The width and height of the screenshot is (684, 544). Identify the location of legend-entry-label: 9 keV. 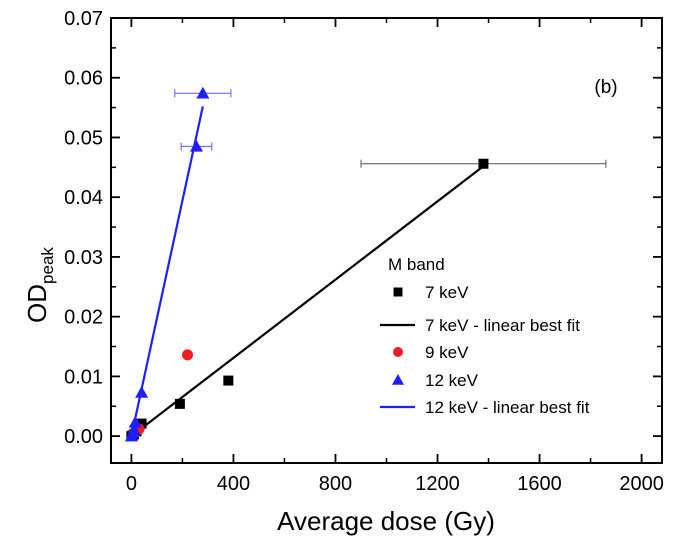
(447, 352).